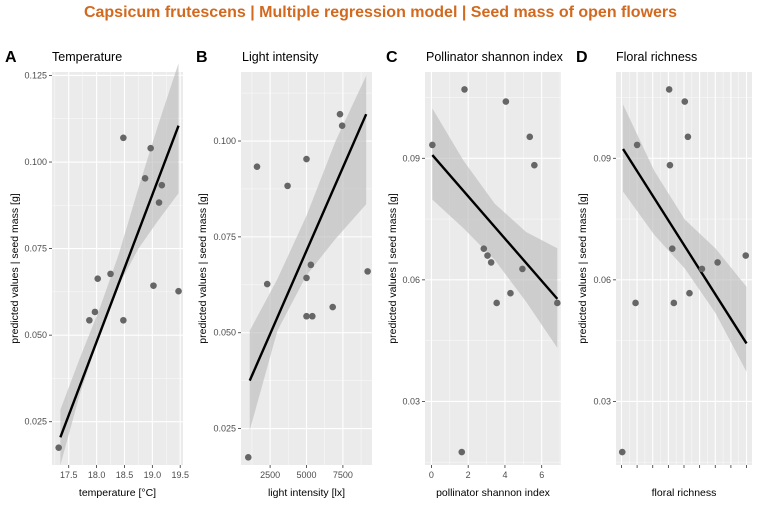 This screenshot has height=505, width=761. Describe the element at coordinates (656, 57) in the screenshot. I see `panel-title: Floral richness` at that location.